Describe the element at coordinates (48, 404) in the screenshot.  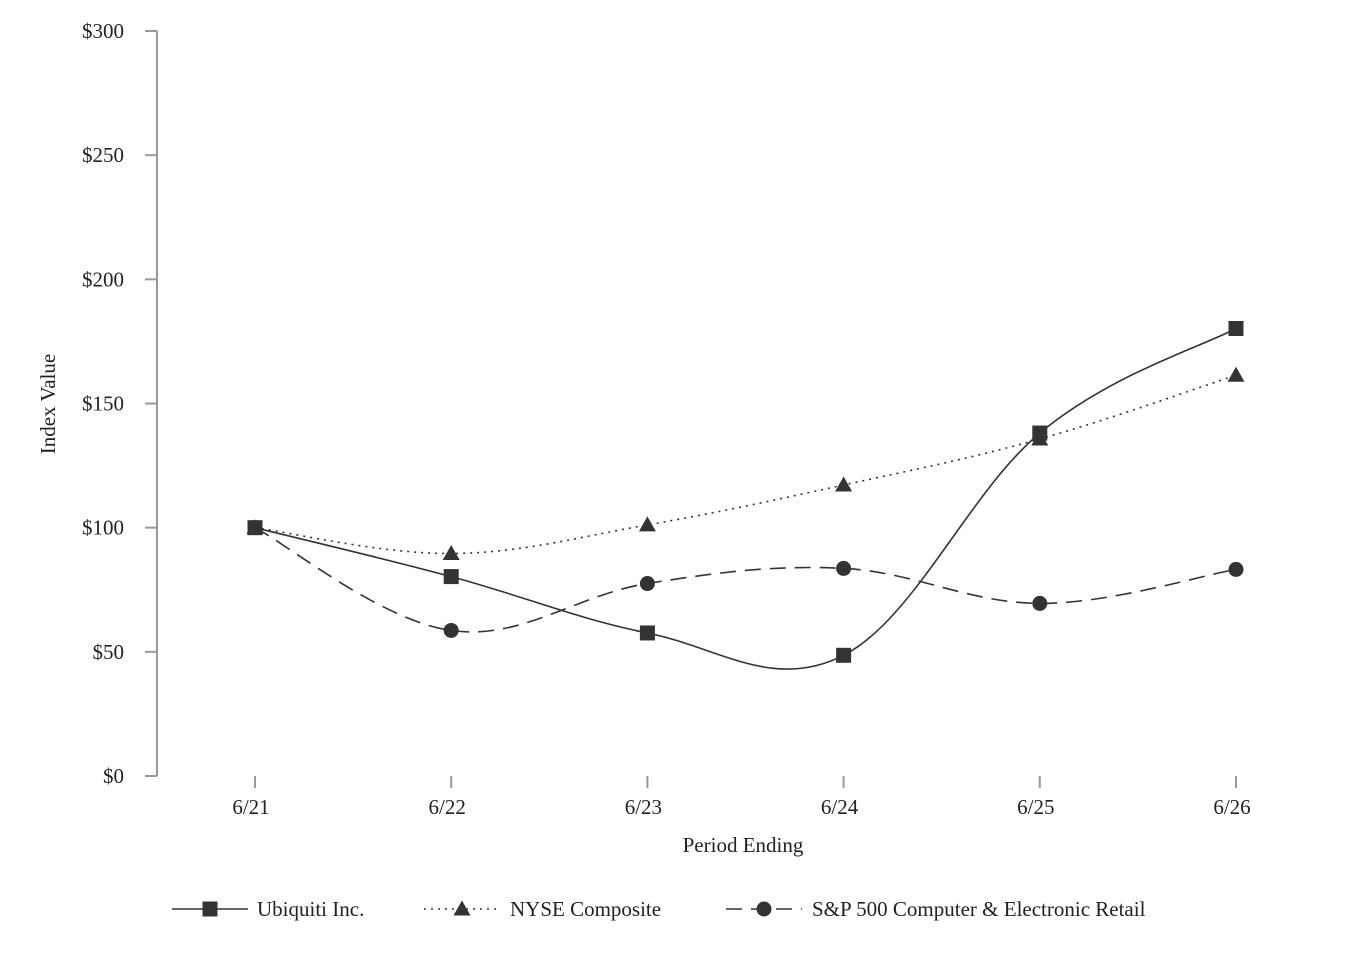
I see `y-axis-title: Index Value` at that location.